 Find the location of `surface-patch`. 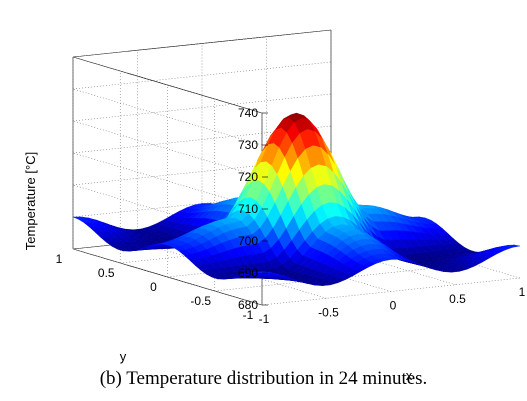

surface-patch is located at coordinates (513, 246).